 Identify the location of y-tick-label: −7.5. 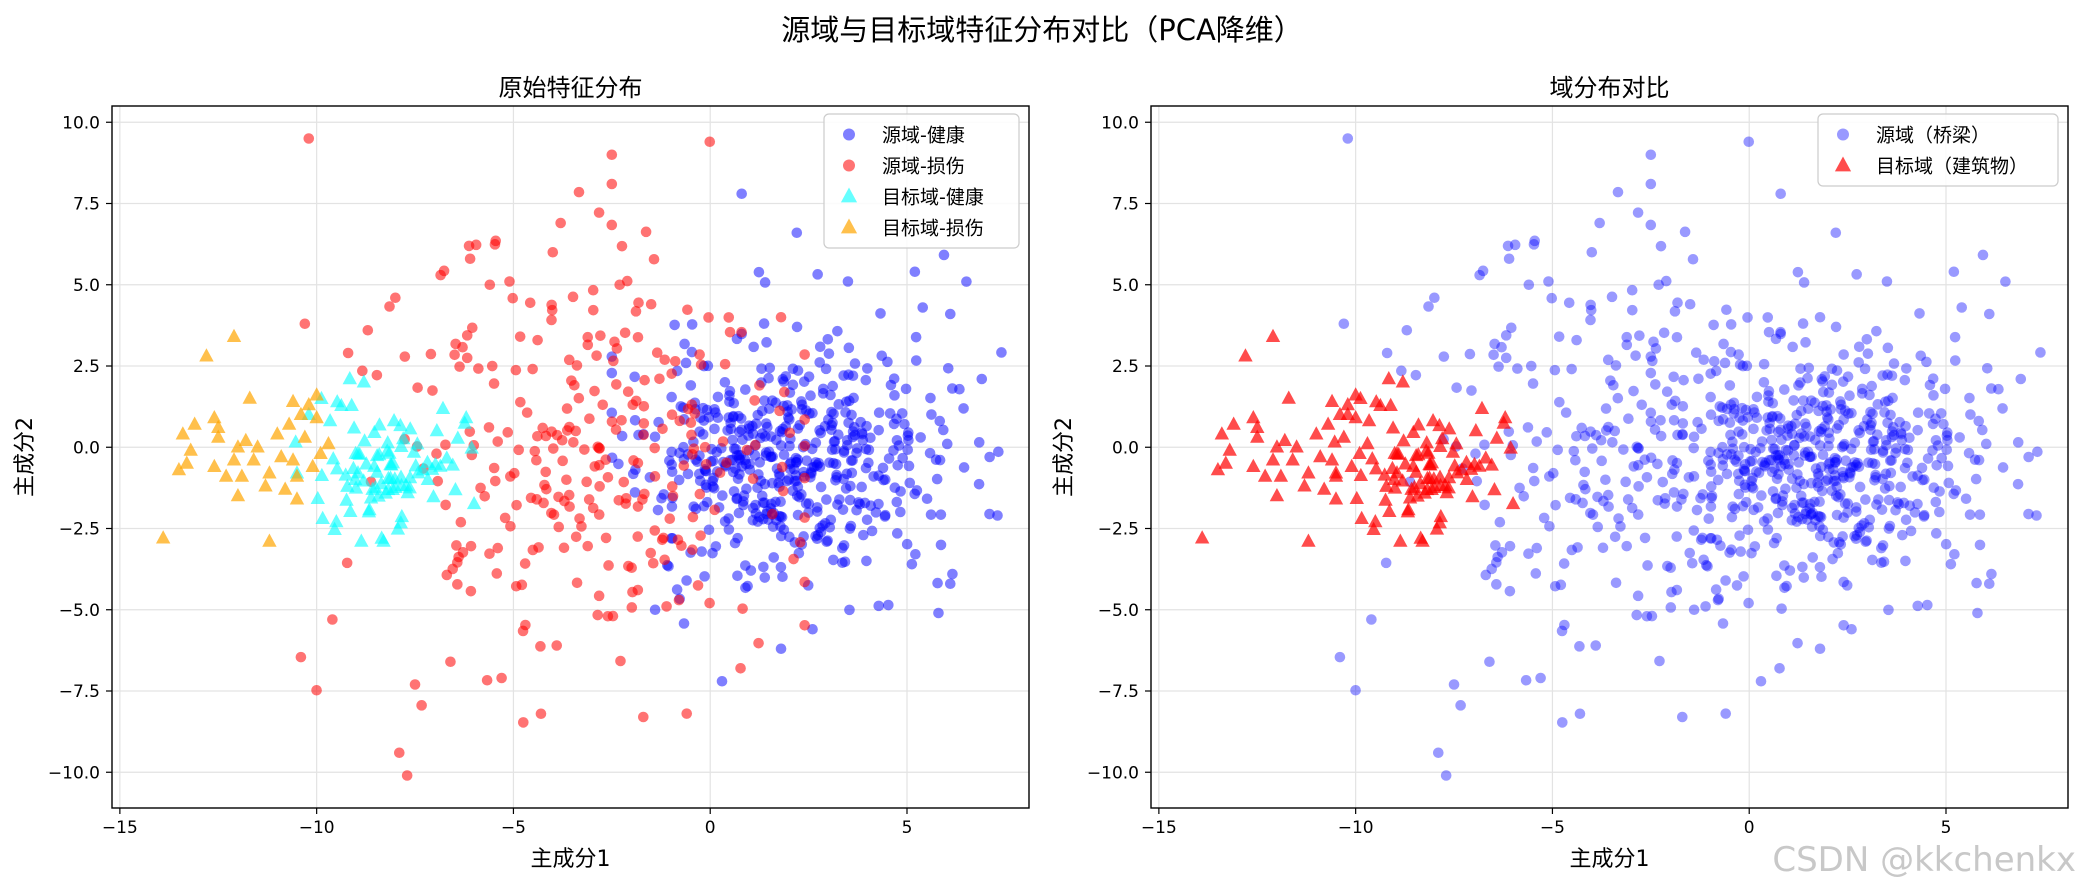
(79, 692).